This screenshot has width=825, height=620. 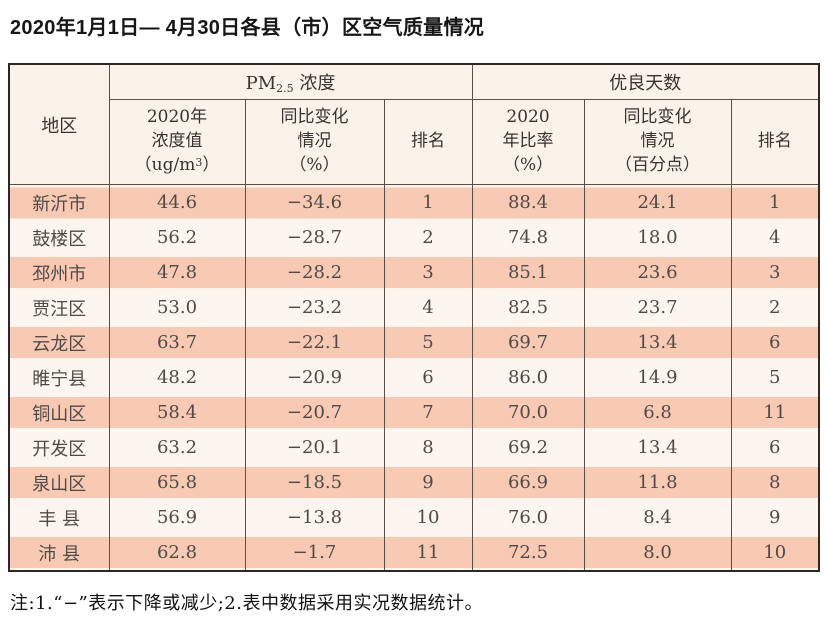 I want to click on table-row: 泉山区 65.8 −18.5 9 66.9 11.8 8, so click(x=414, y=482).